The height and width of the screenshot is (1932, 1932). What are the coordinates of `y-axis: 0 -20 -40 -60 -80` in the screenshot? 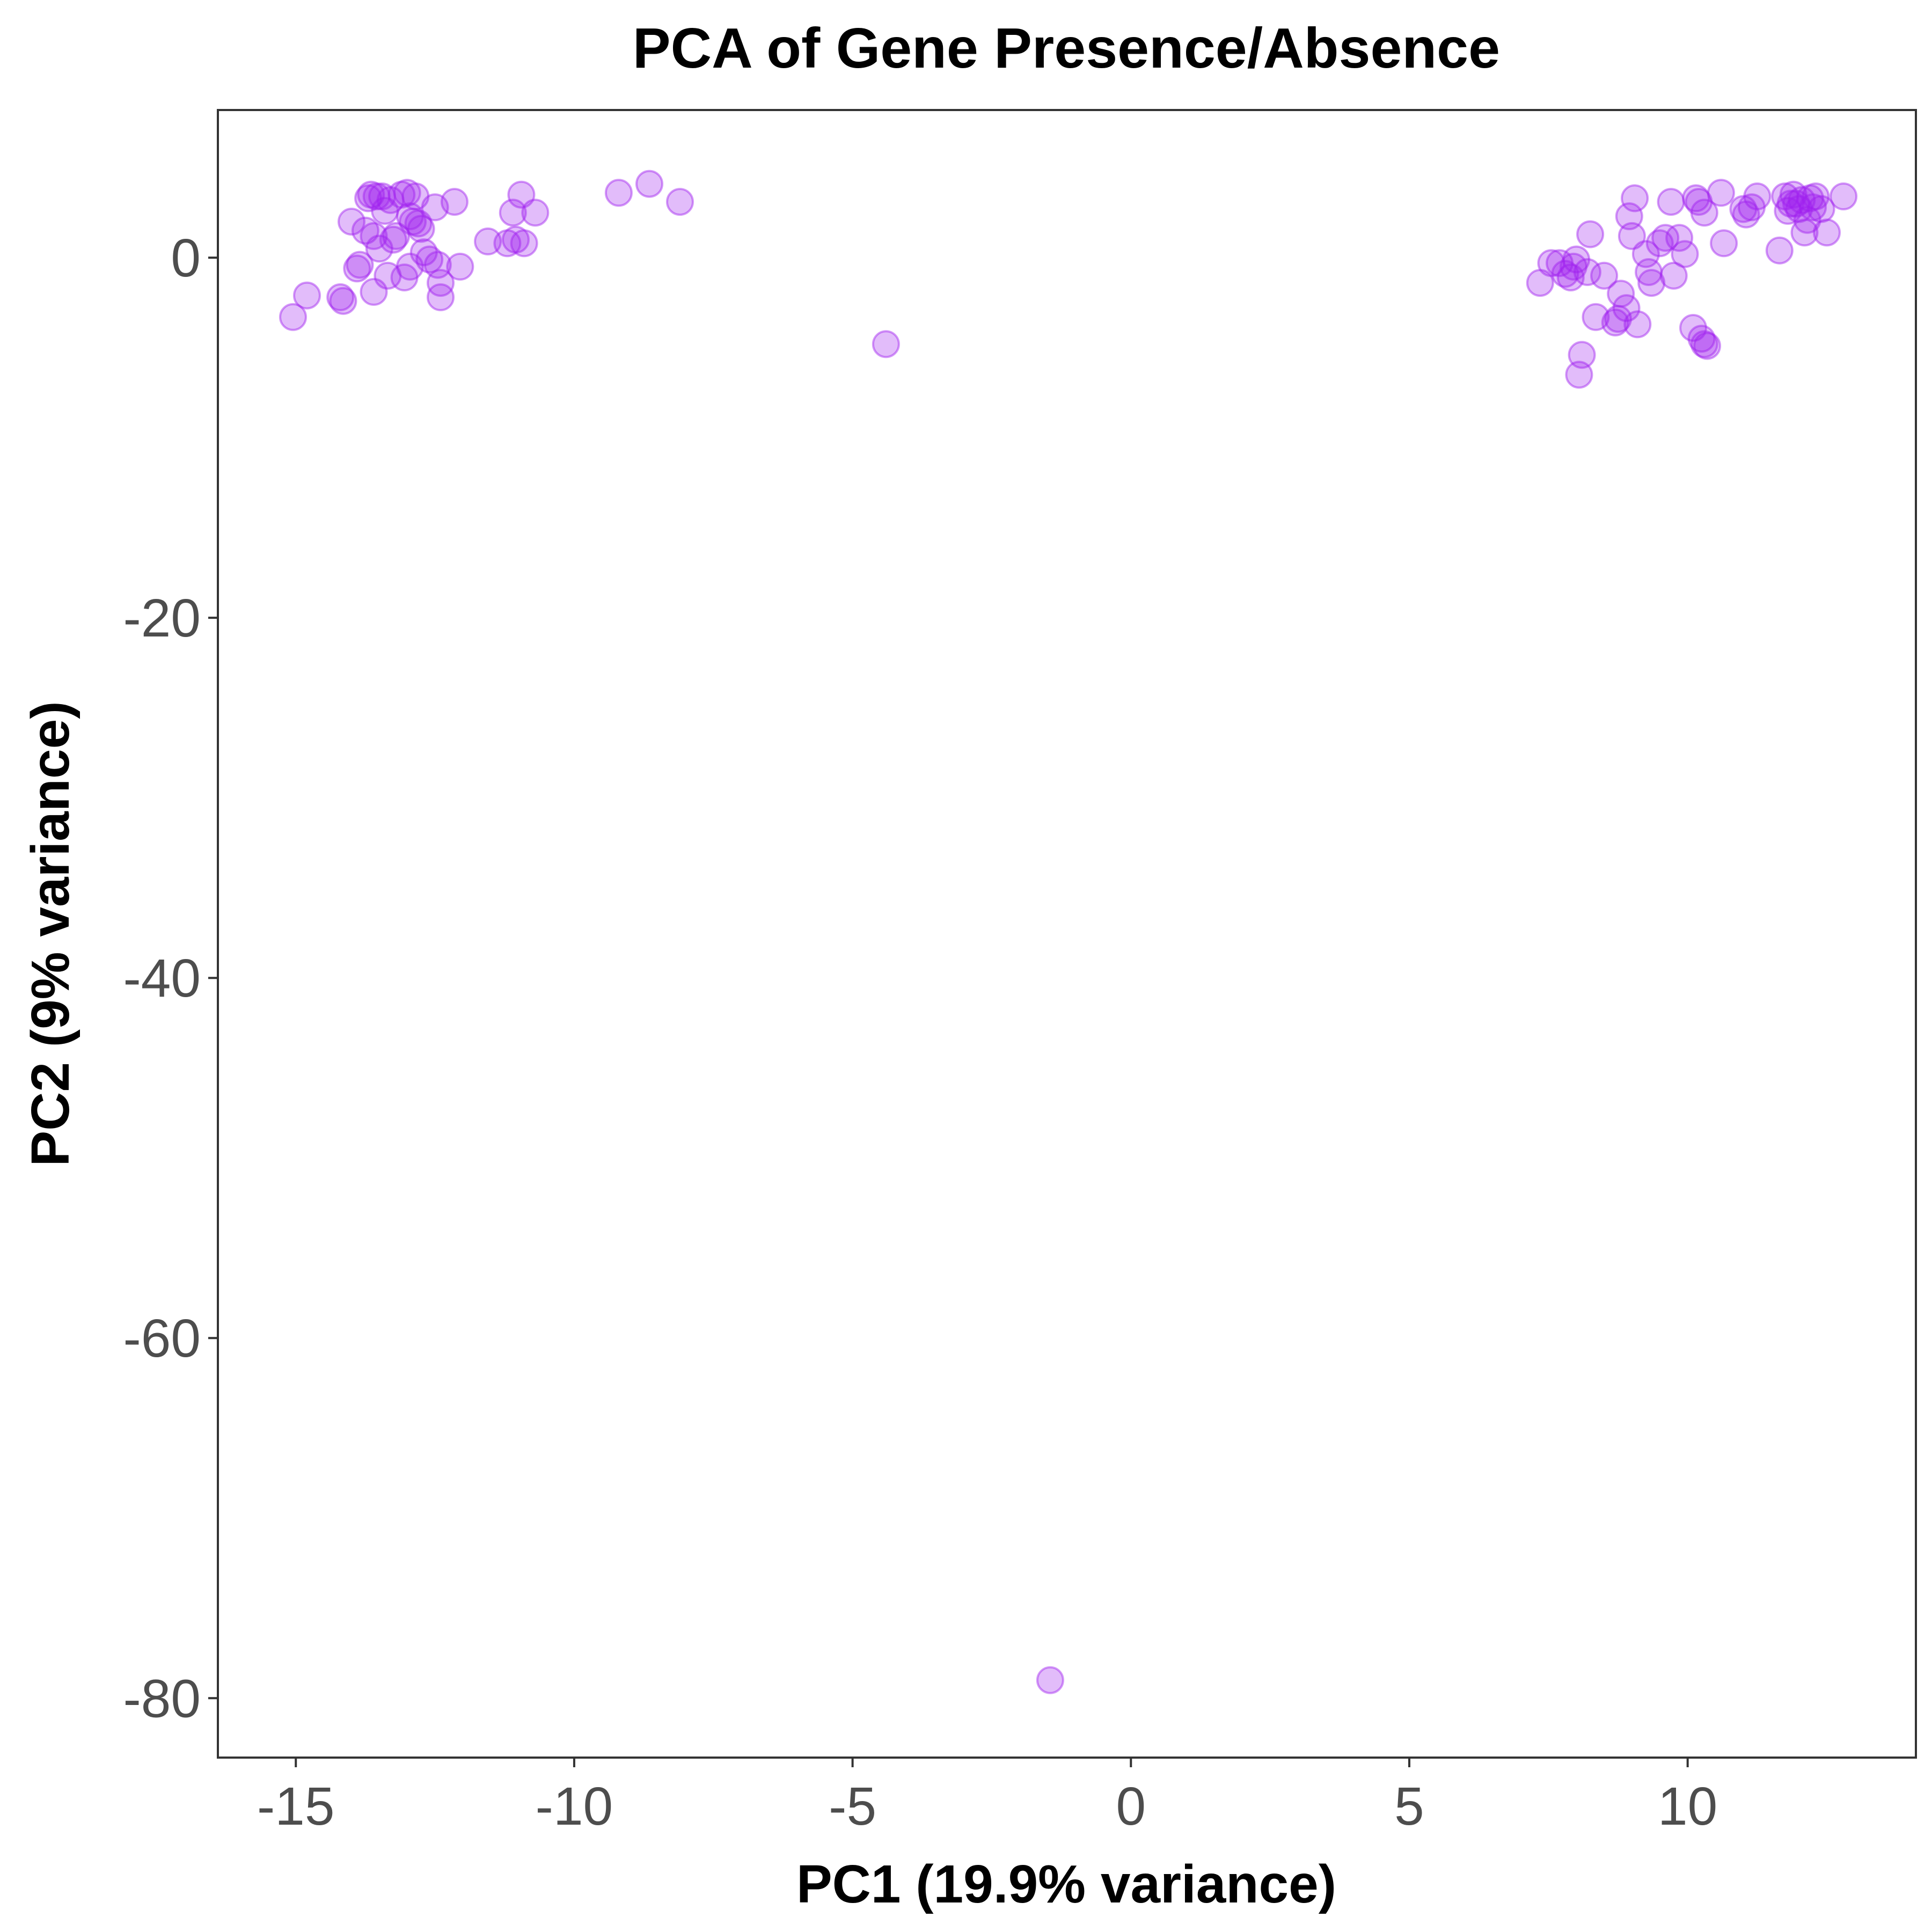 It's located at (170, 978).